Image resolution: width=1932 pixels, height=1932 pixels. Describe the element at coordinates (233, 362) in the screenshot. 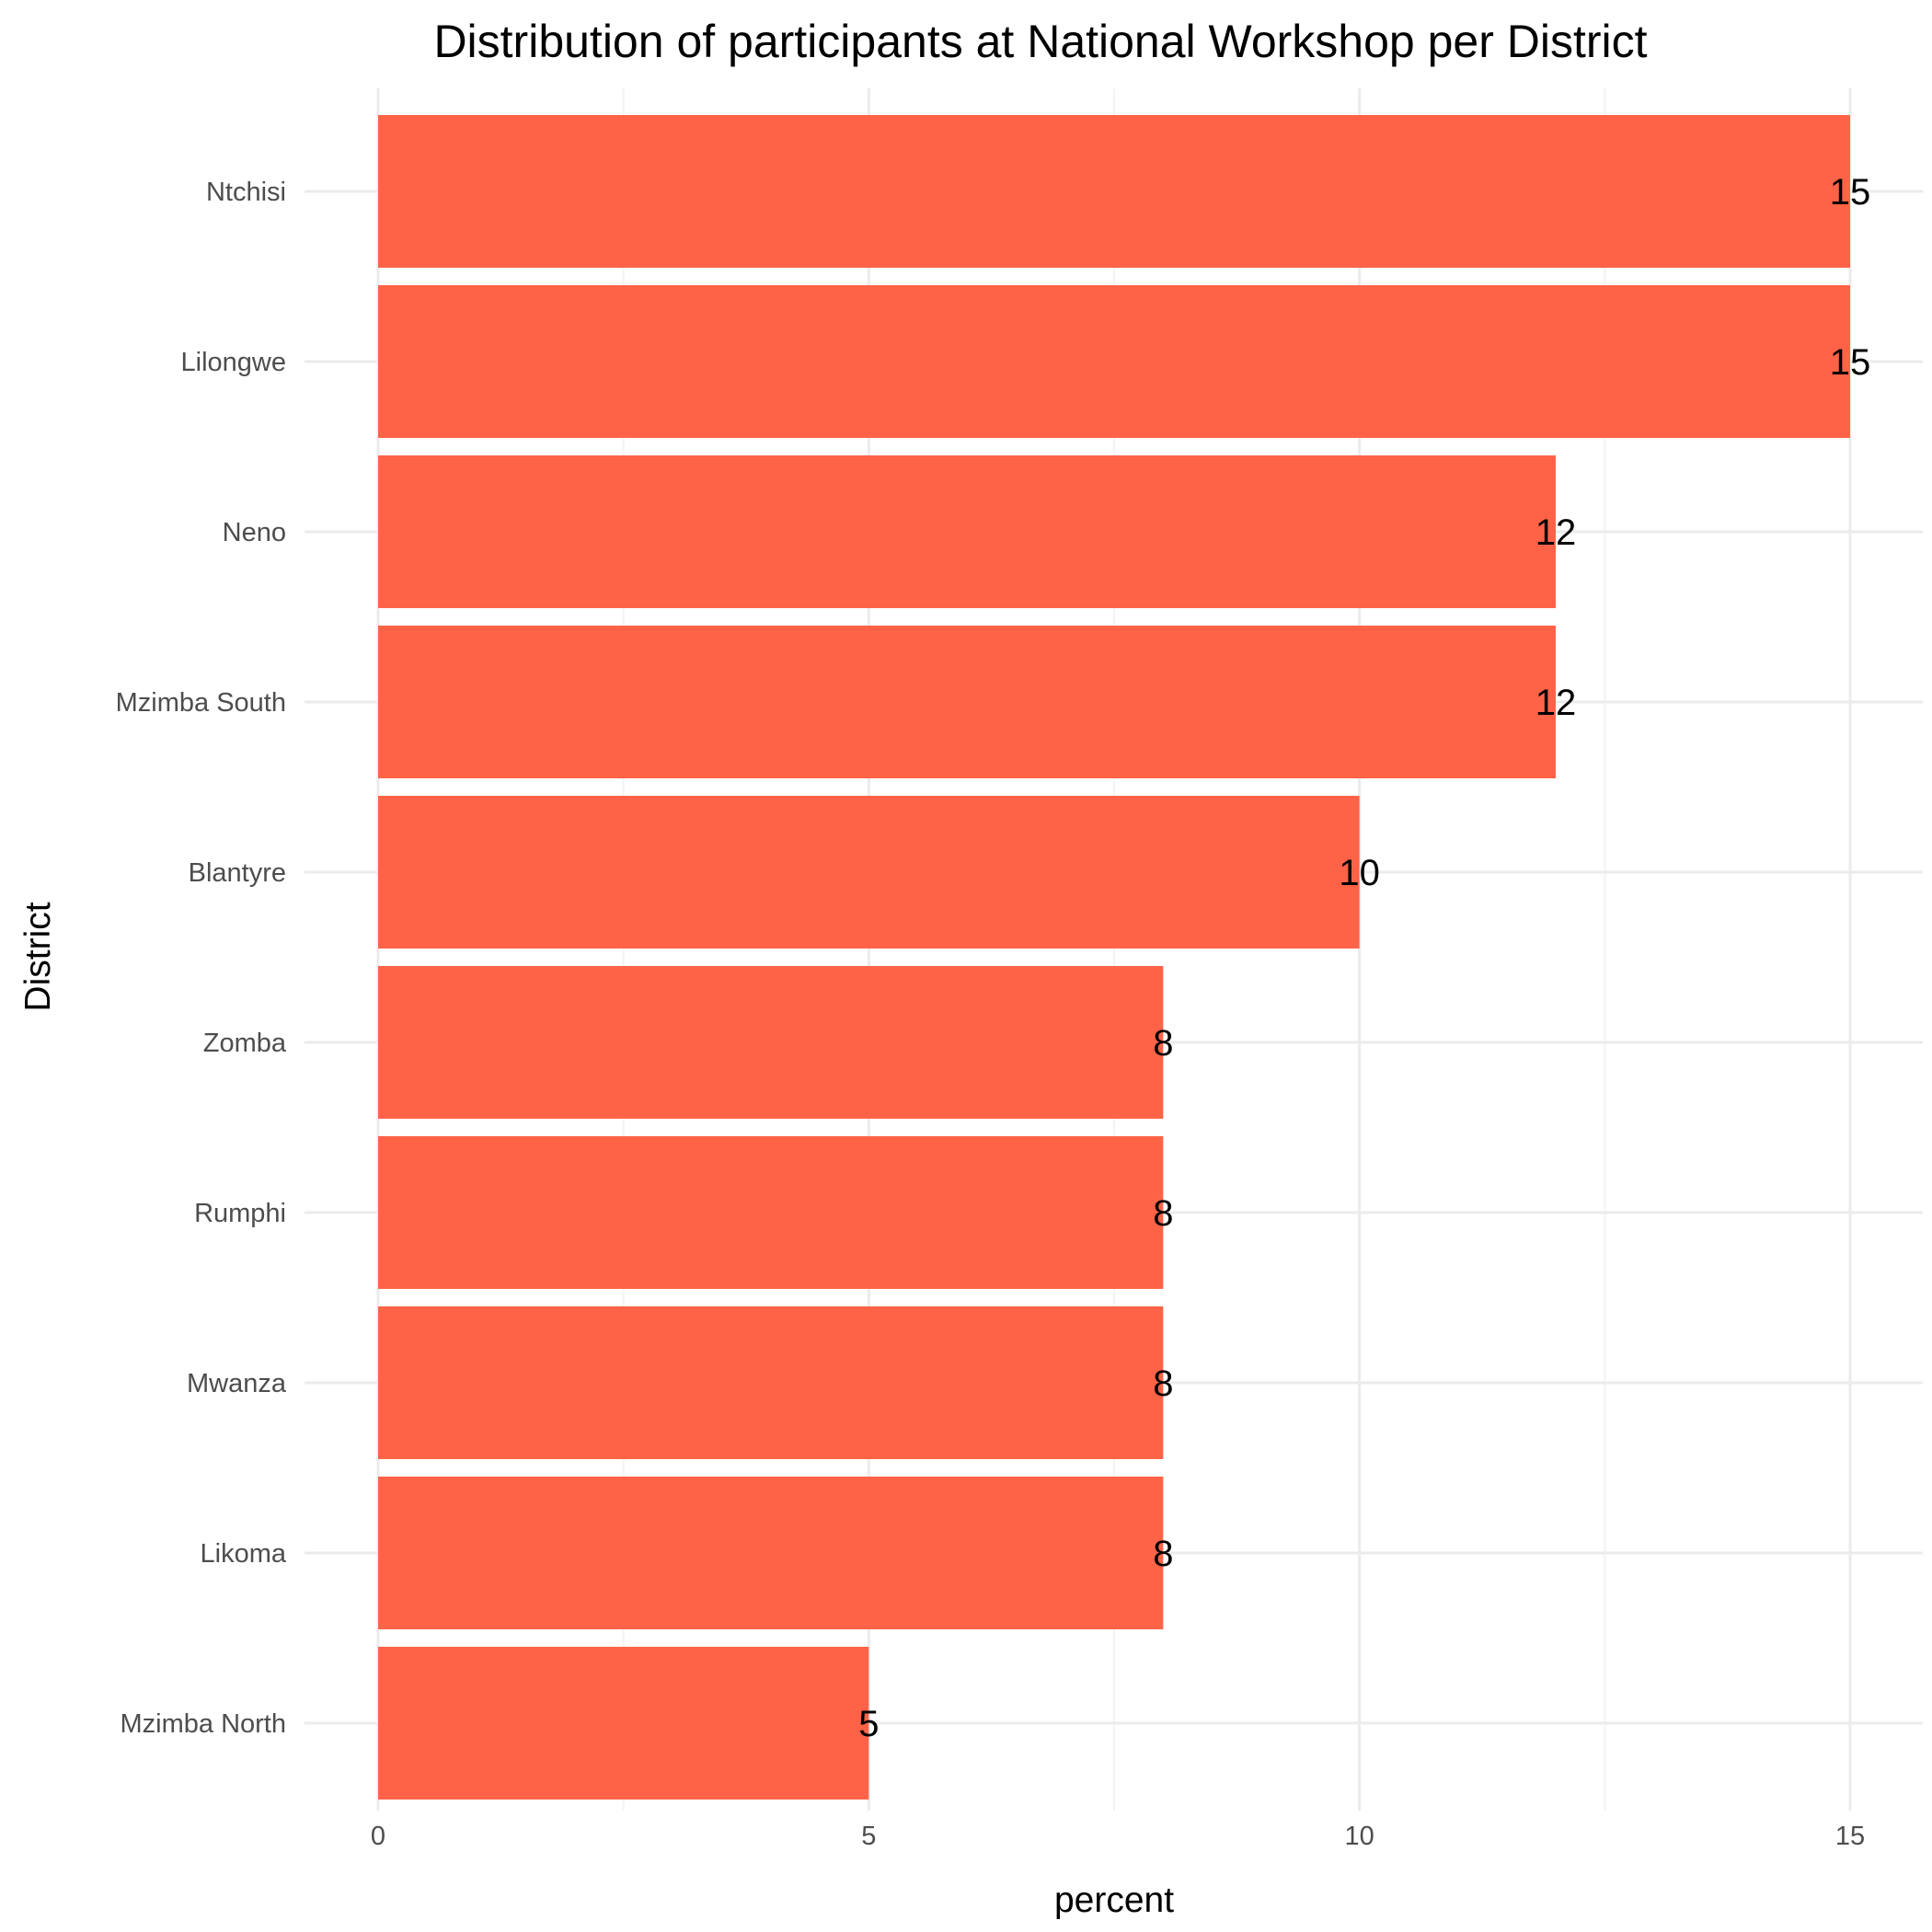

I see `y-tick-label: Lilongwe` at that location.